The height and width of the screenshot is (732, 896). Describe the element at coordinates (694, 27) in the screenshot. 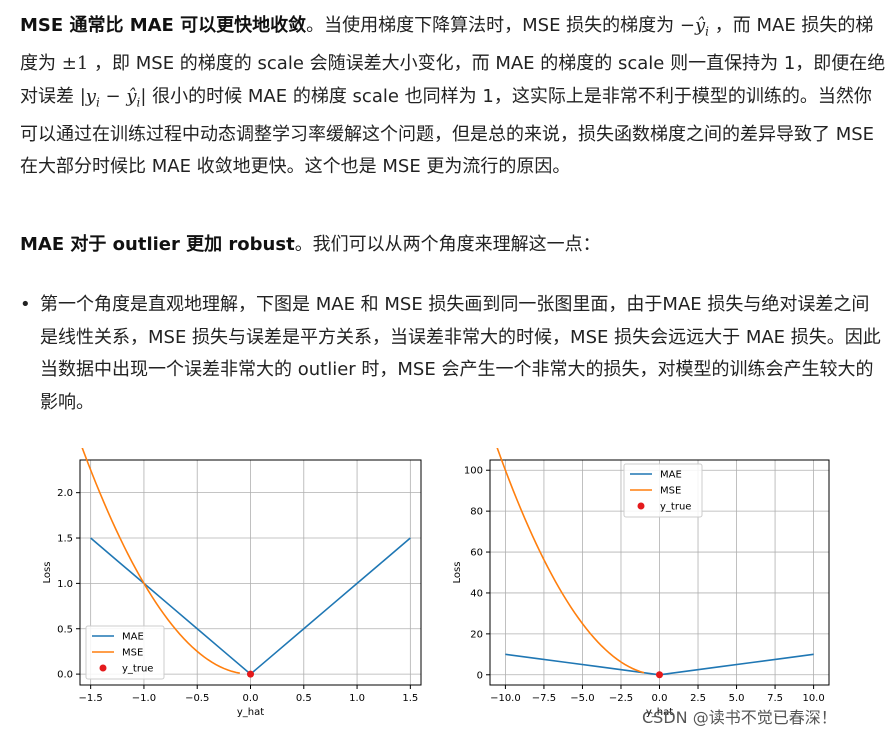

I see `math-mse-gradient: −ŷi` at that location.